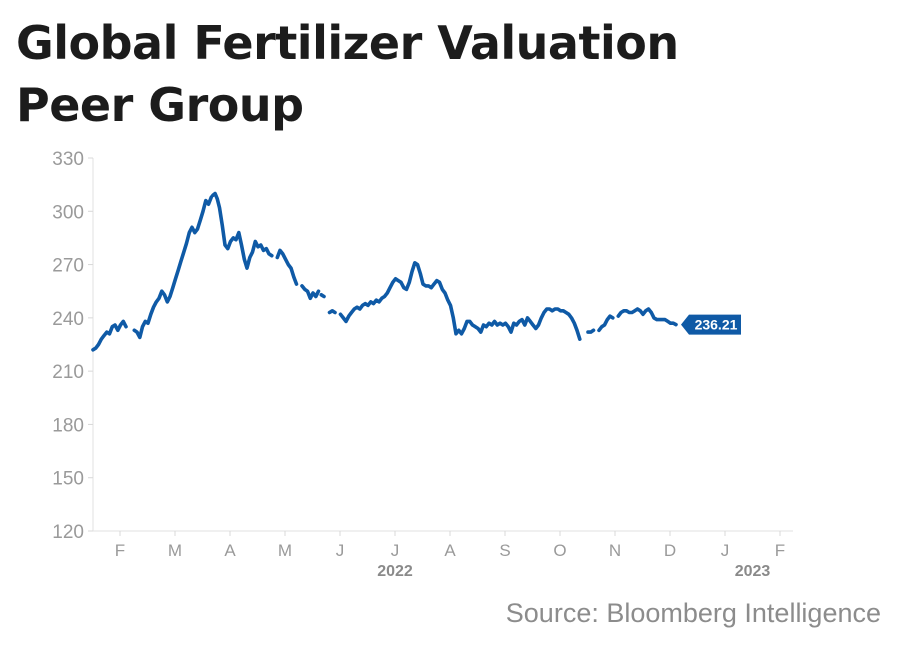  Describe the element at coordinates (615, 550) in the screenshot. I see `x-tick-label: N` at that location.